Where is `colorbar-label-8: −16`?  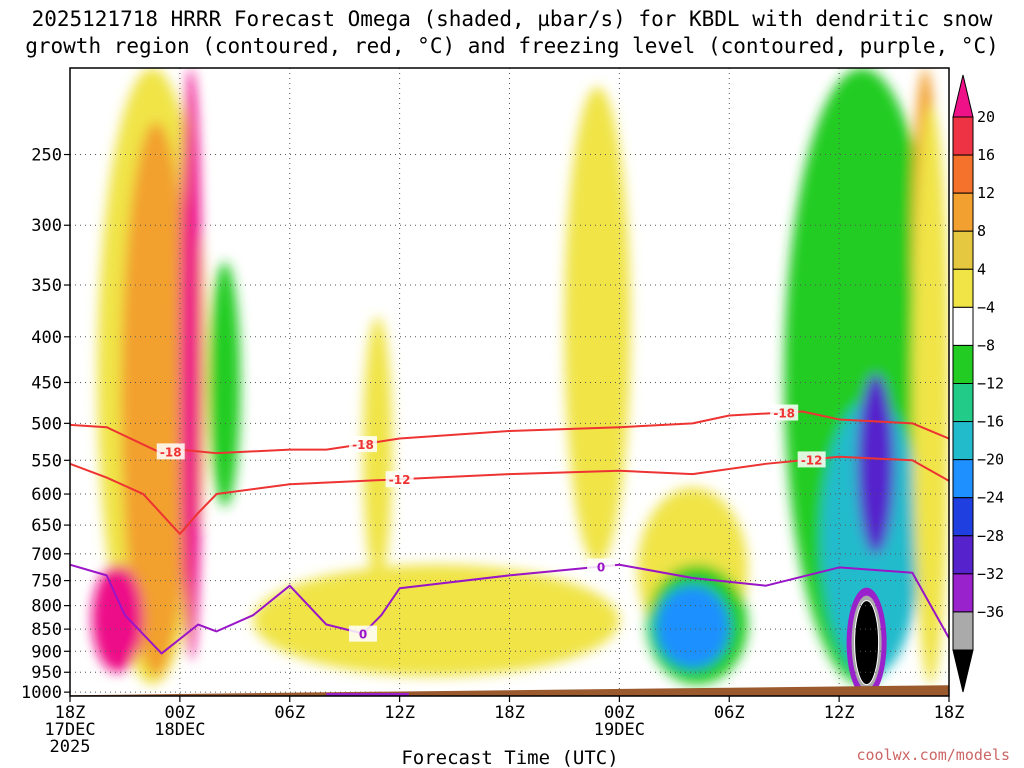
colorbar-label-8: −16 is located at coordinates (990, 422).